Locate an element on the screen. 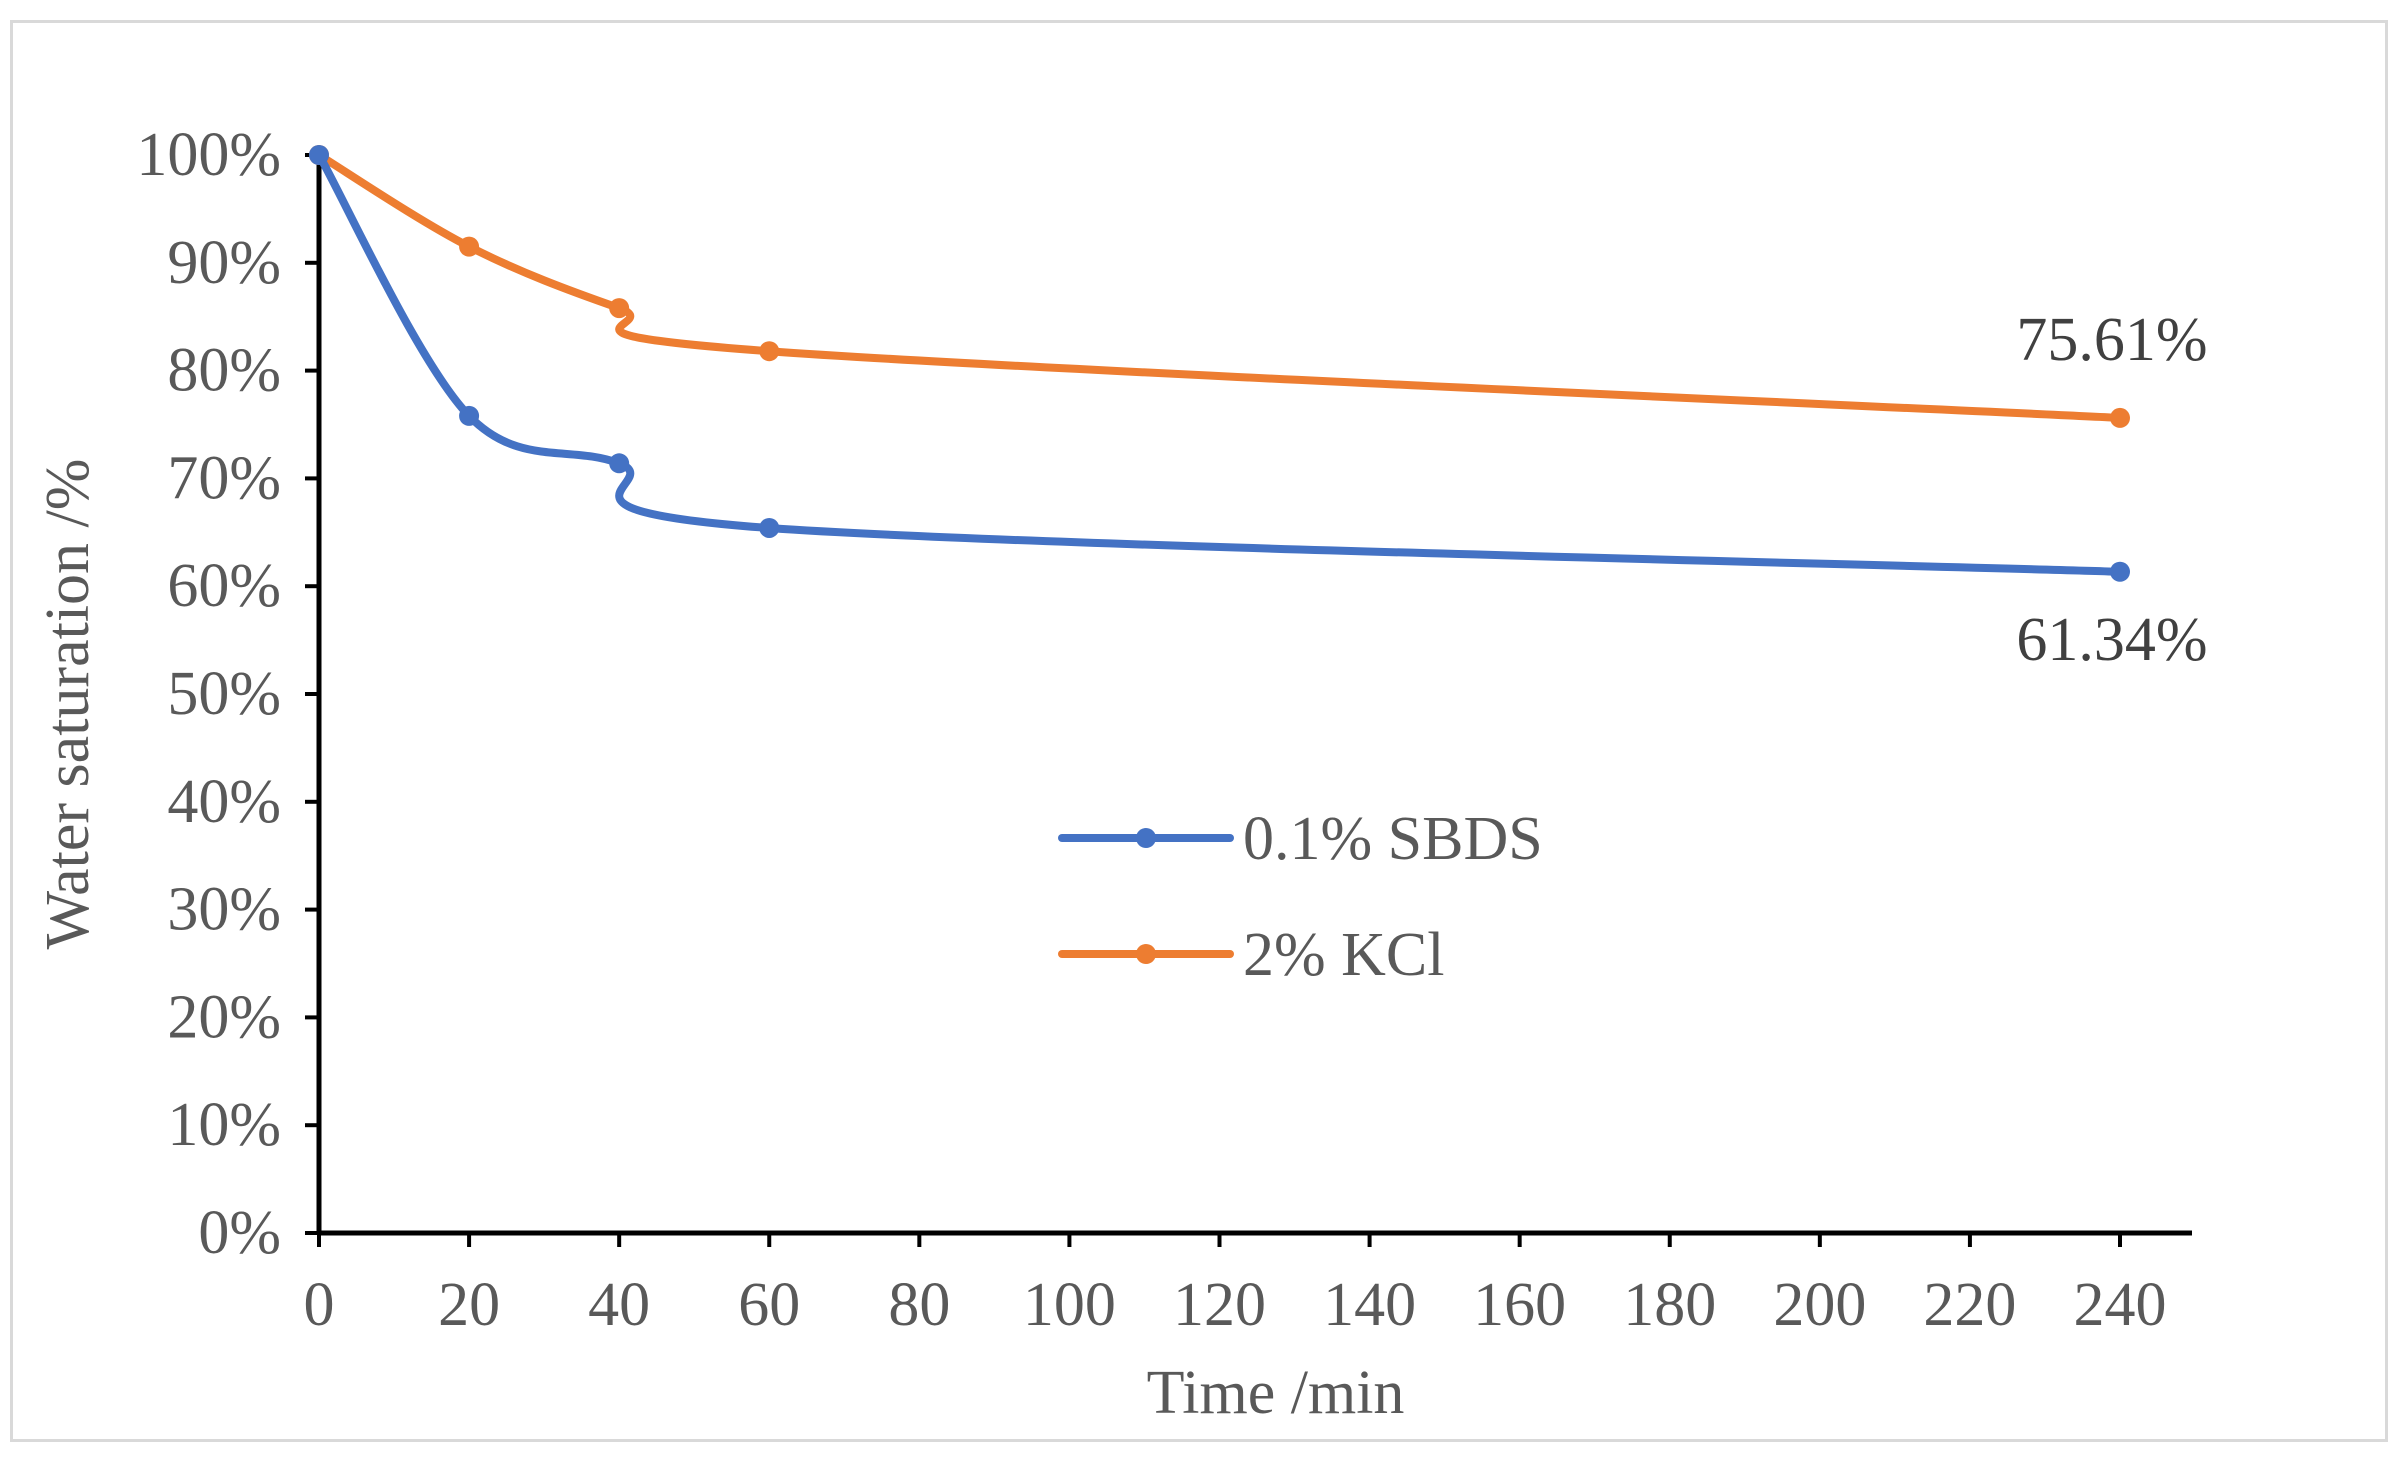 This screenshot has width=2402, height=1464. x-tick-label: 60 is located at coordinates (769, 1305).